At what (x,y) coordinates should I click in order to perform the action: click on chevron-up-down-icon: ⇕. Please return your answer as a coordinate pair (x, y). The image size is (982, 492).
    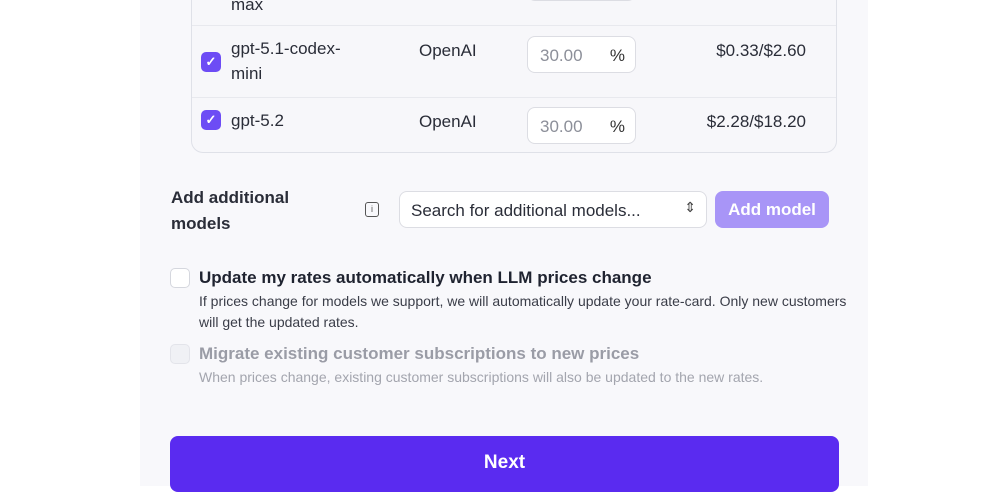
    Looking at the image, I should click on (690, 207).